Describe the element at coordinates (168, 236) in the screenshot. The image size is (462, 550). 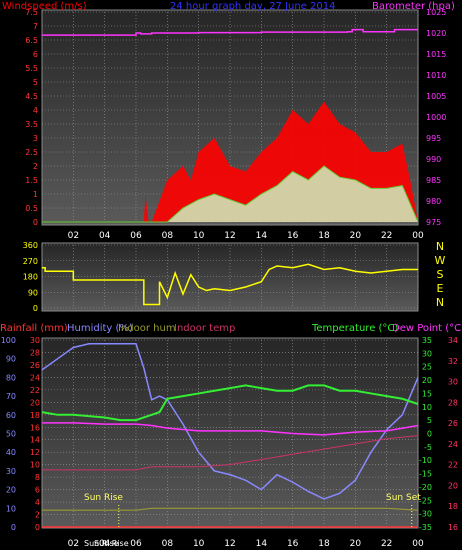
I see `wind-x-tick: 08` at that location.